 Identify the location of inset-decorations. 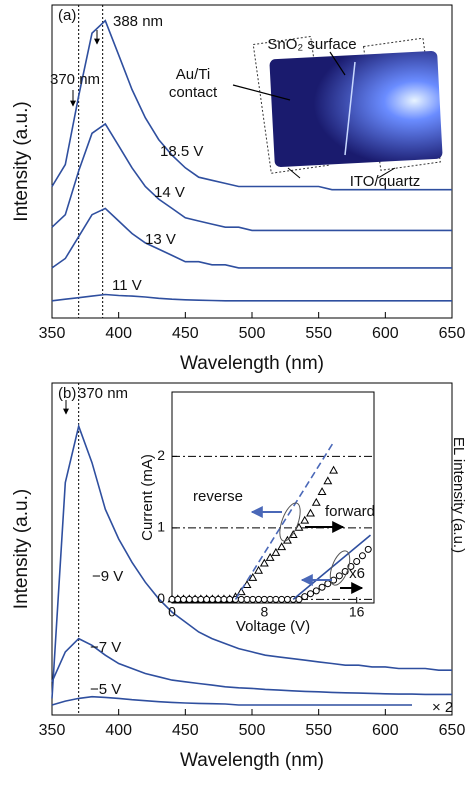
(307, 548).